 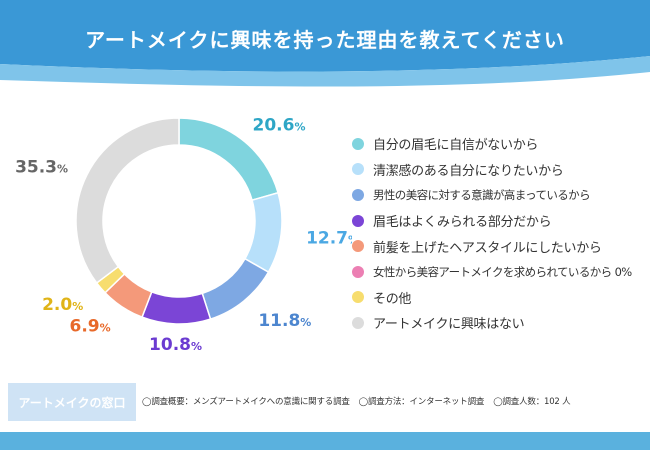 I want to click on legend-label: 男性の美容に対する意識が高まっているから, so click(x=482, y=194).